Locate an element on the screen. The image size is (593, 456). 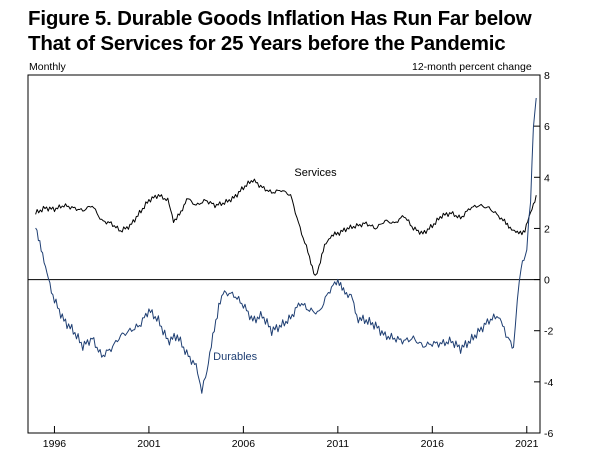
x-tick-label: 2011 is located at coordinates (338, 444).